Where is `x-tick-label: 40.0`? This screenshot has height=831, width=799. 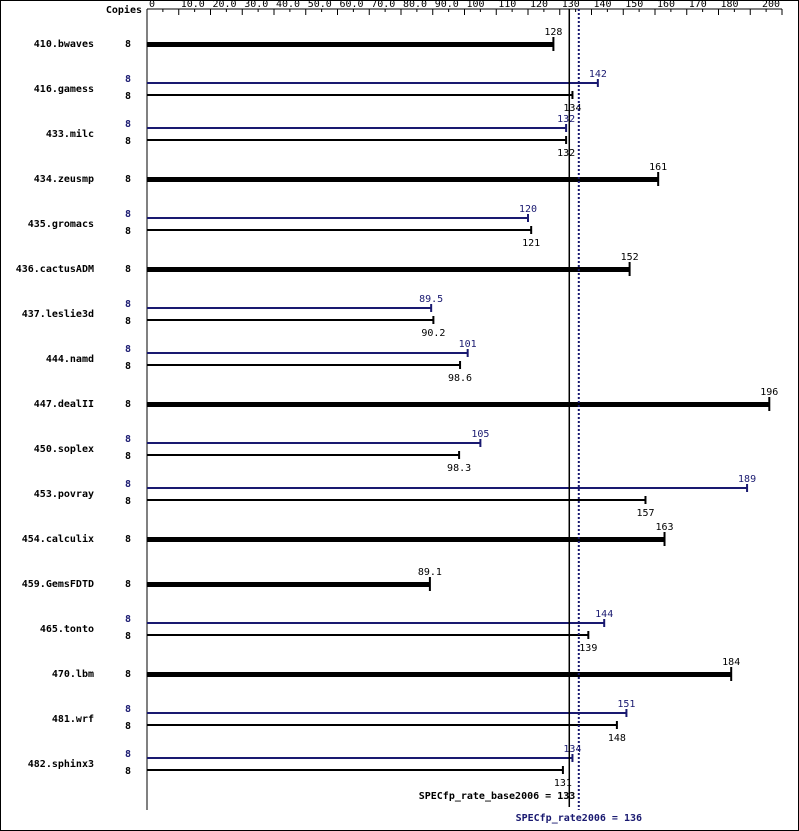 x-tick-label: 40.0 is located at coordinates (288, 5).